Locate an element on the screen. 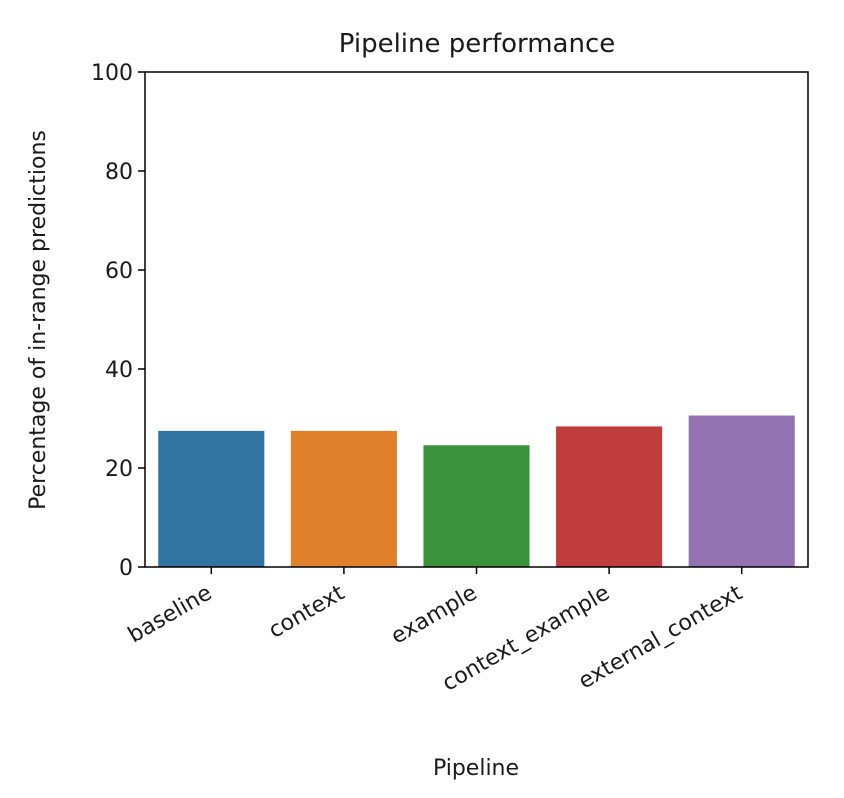 The image size is (844, 798). bar-context is located at coordinates (343, 498).